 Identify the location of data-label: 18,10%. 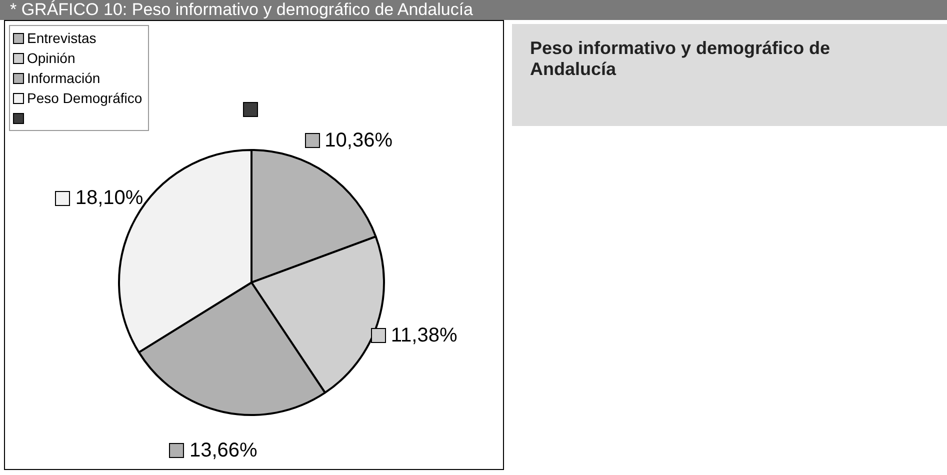
(109, 198).